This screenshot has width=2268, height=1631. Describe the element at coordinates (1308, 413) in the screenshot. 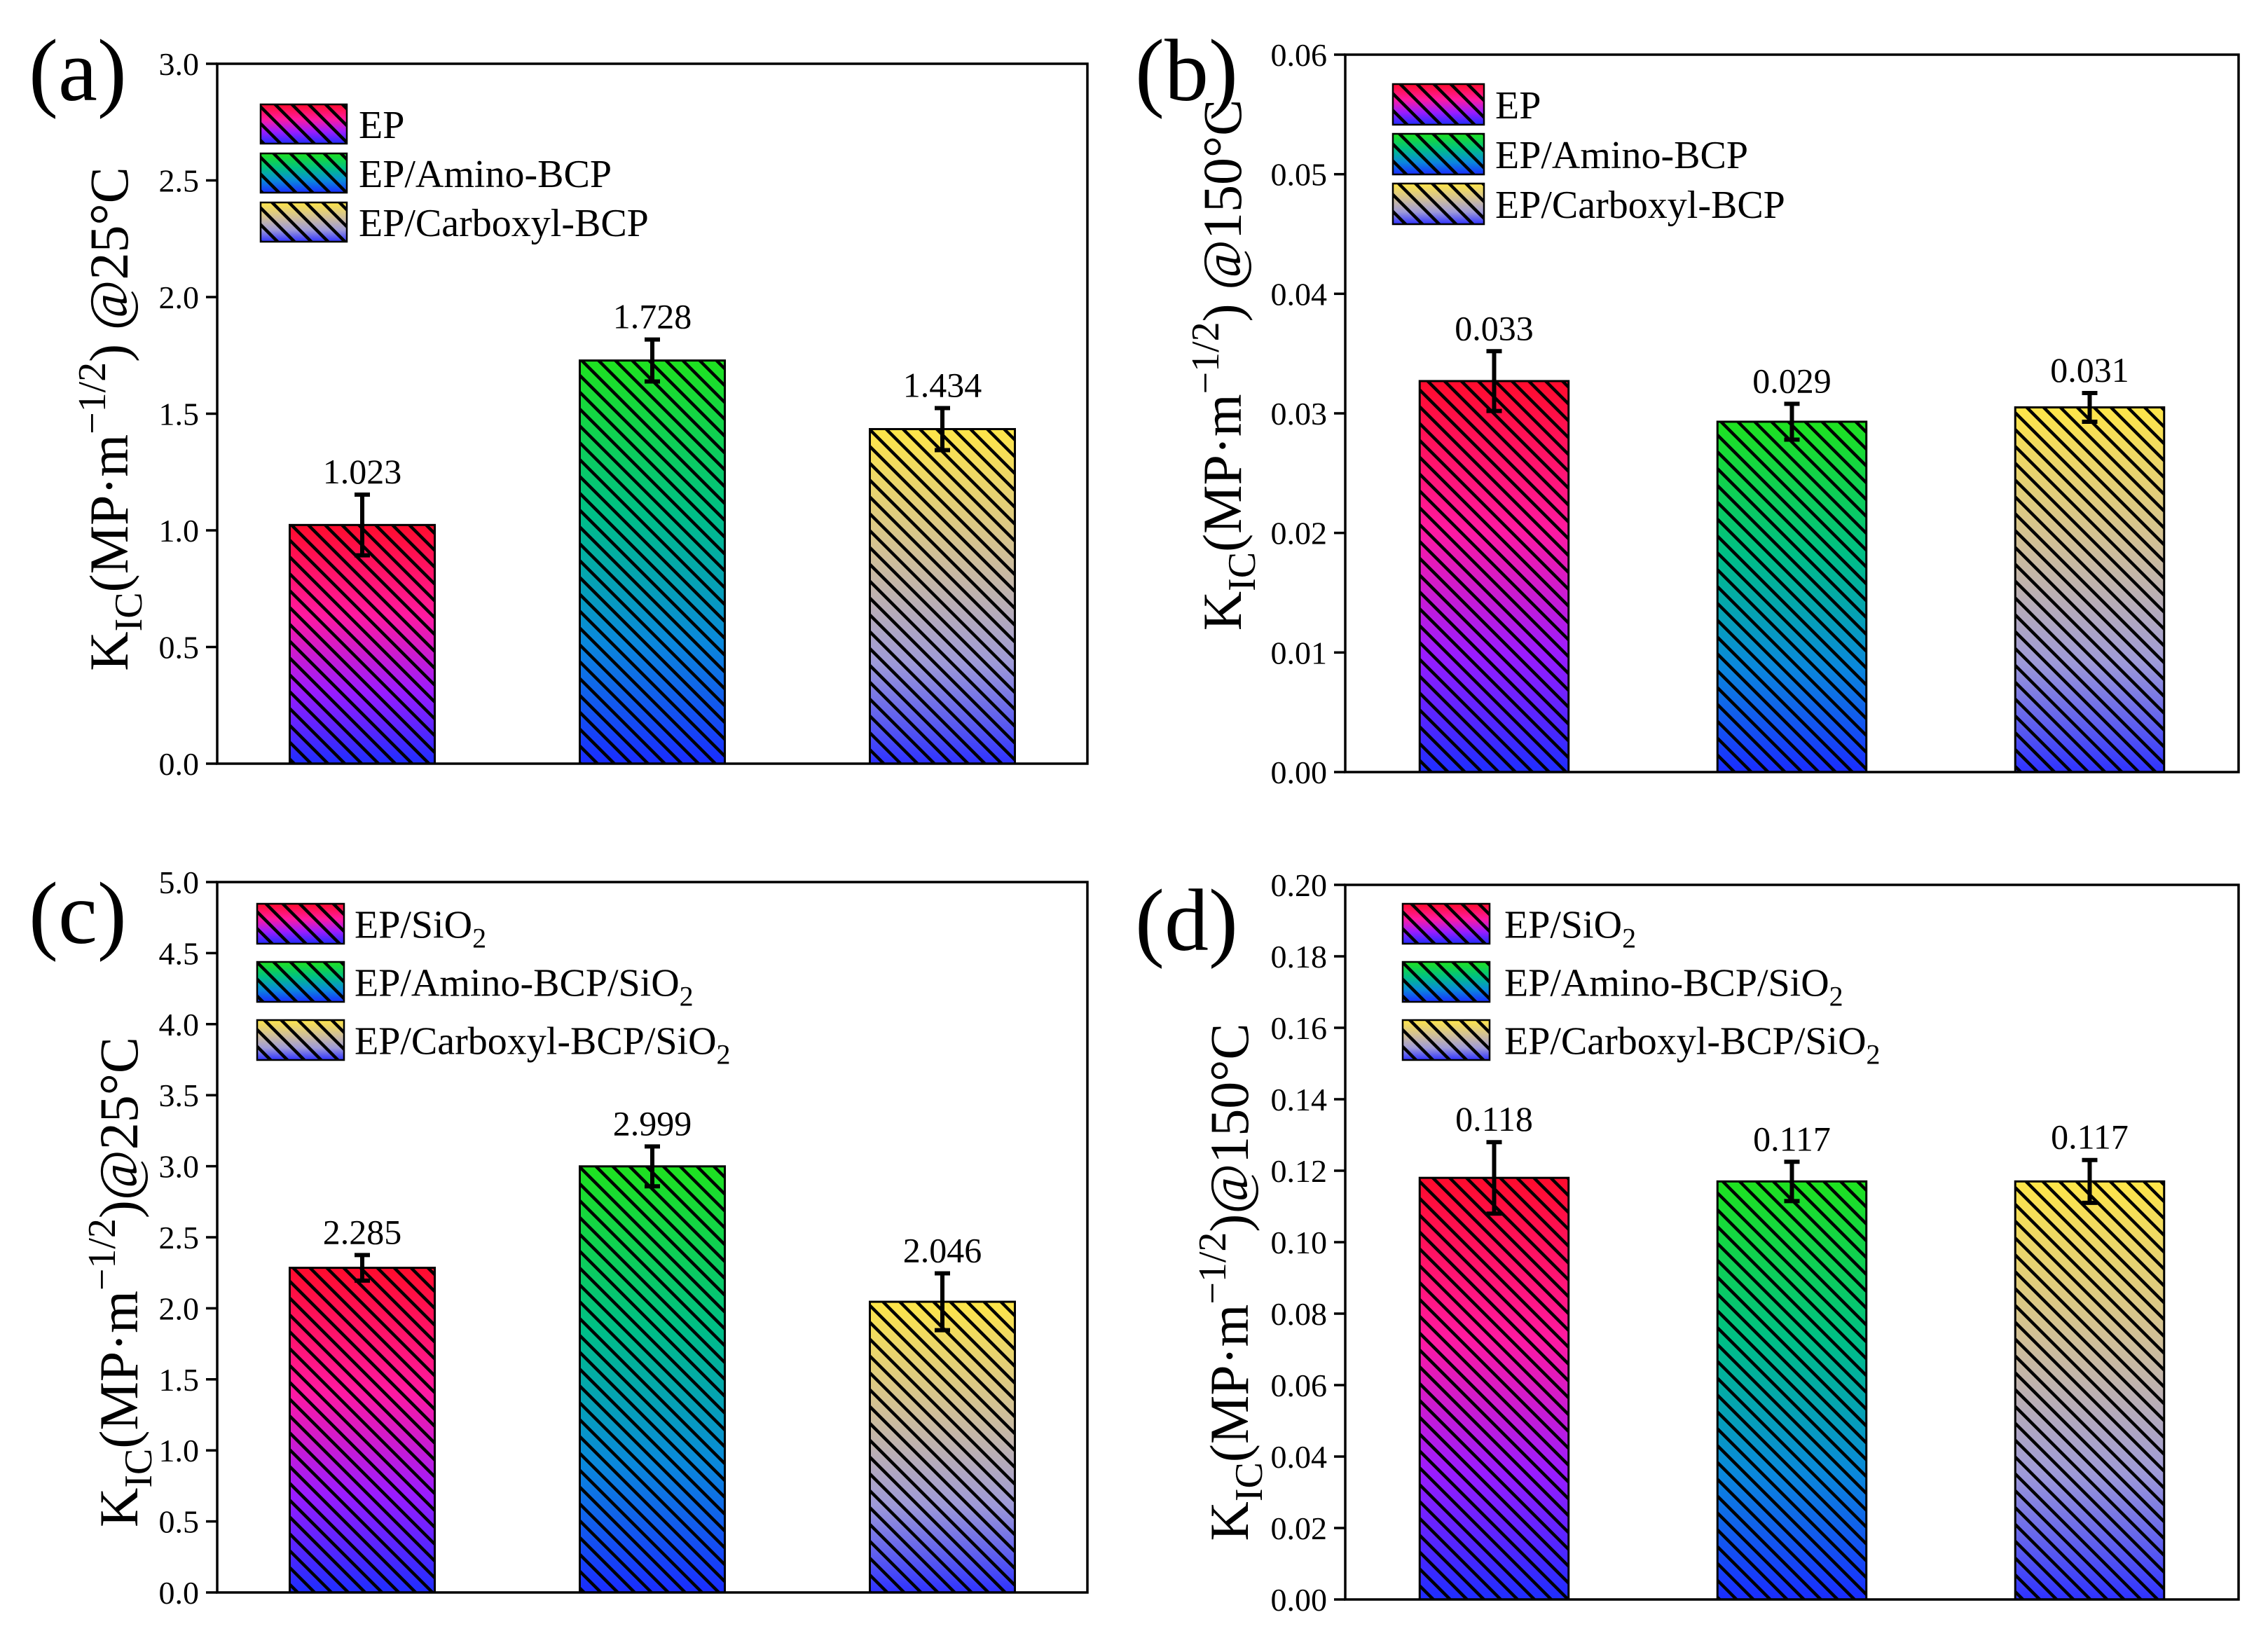

I see `y-axis: 0.00 0.01 0.02 0.03 0.04 0.05 0.06` at that location.